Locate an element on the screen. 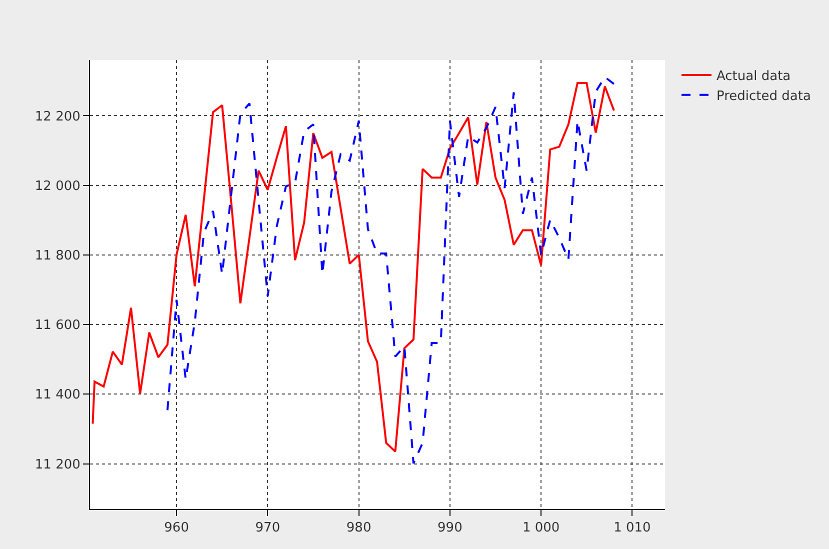  y-tick-label: 11 400 is located at coordinates (57, 395).